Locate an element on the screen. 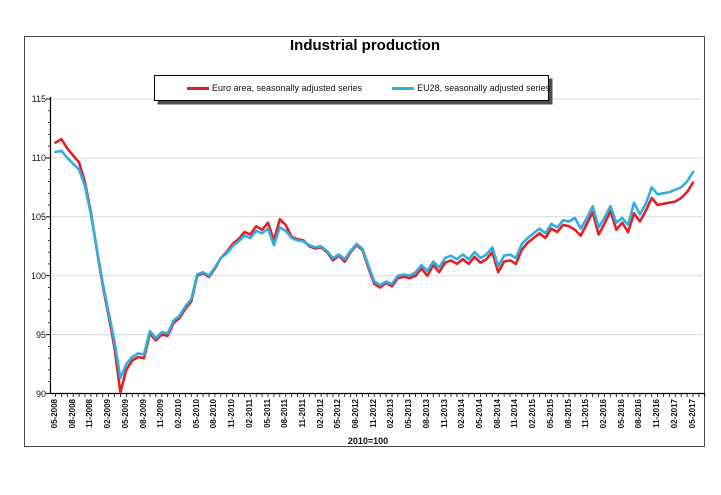 This screenshot has width=721, height=495. y-tick-label: 110 is located at coordinates (38, 157).